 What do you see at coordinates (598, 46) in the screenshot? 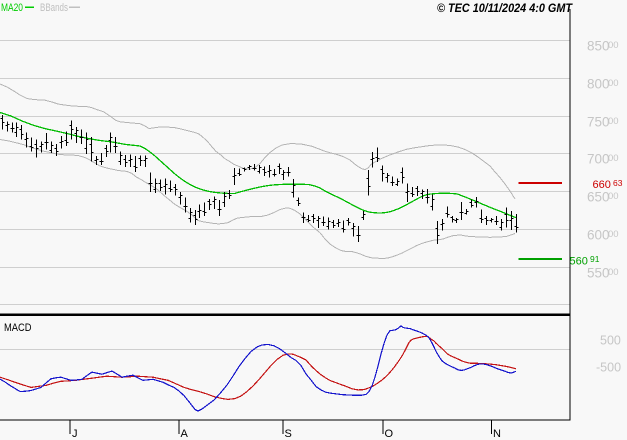
I see `svg-text: 850` at bounding box center [598, 46].